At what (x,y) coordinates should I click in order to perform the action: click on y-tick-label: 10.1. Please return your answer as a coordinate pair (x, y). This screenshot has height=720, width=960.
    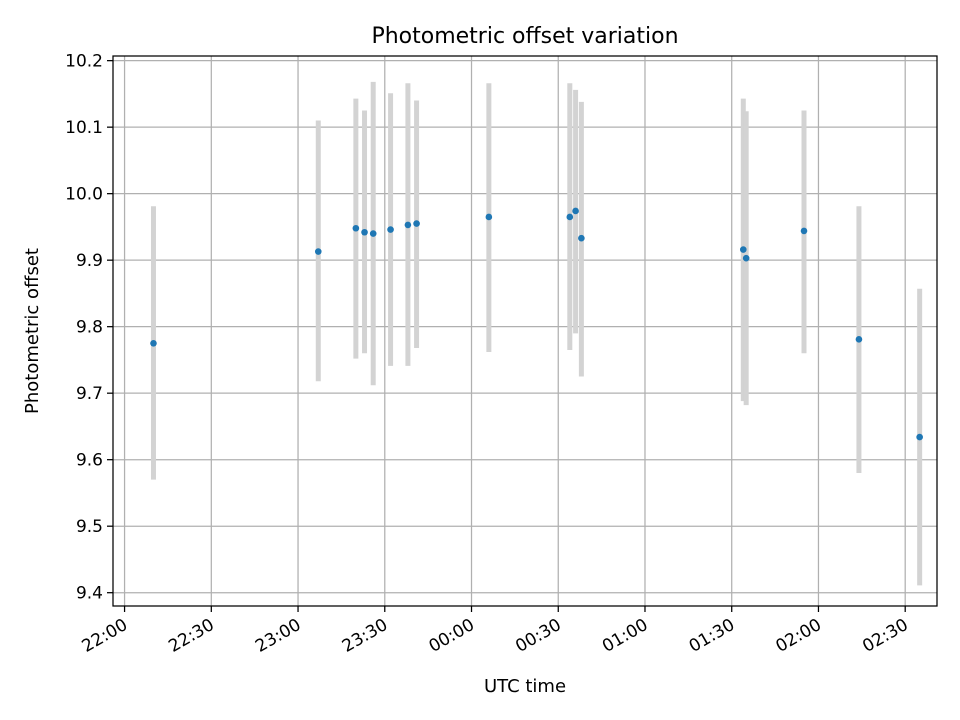
    Looking at the image, I should click on (84, 128).